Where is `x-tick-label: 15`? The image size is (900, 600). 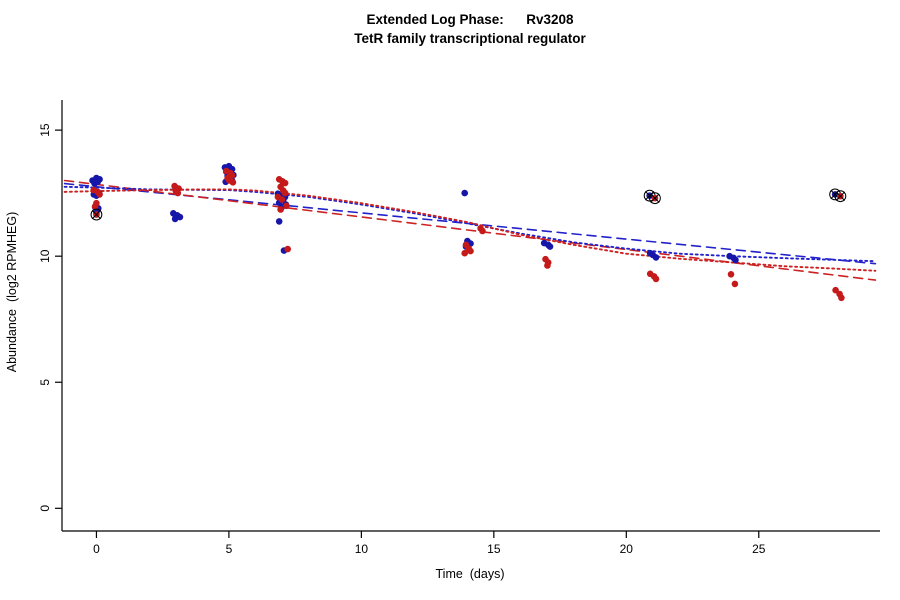
x-tick-label: 15 is located at coordinates (494, 549).